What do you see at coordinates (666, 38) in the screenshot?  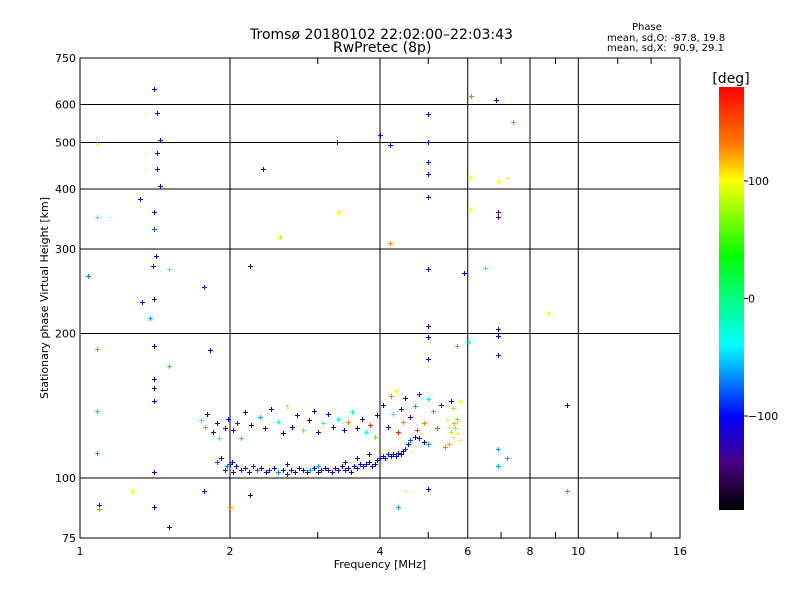 I see `phase-stats-o: mean, sd,O: -87.8, 19.8` at bounding box center [666, 38].